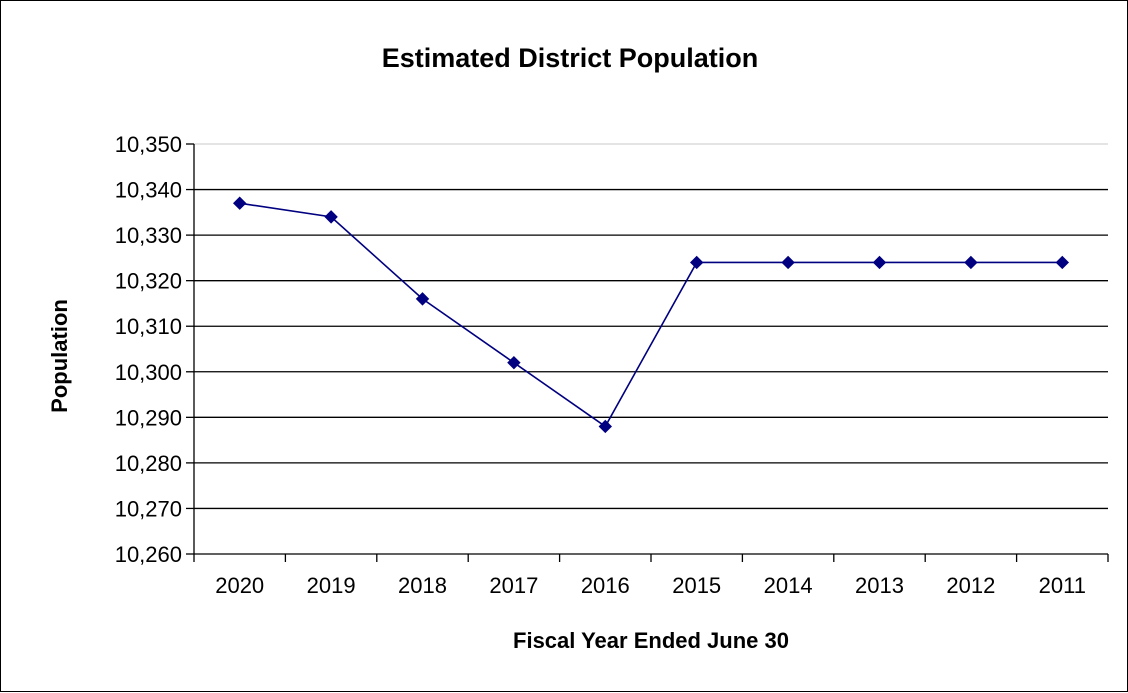 This screenshot has width=1128, height=693. Describe the element at coordinates (148, 190) in the screenshot. I see `y-tick-label: 10,340` at that location.